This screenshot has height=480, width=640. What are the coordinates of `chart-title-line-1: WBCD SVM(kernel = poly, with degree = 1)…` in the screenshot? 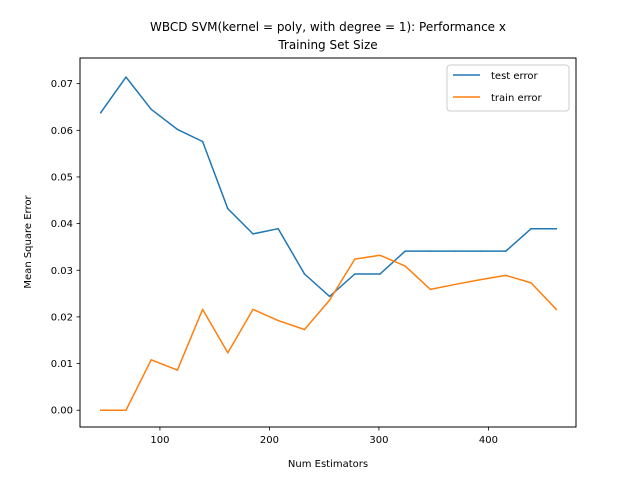 It's located at (328, 27).